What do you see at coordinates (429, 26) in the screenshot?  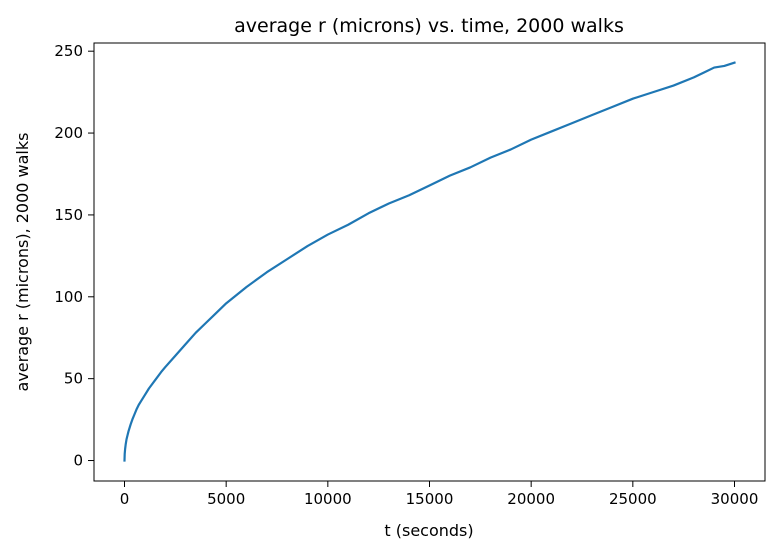 I see `chart-title: average r (microns) vs. time, 2000 walks` at bounding box center [429, 26].